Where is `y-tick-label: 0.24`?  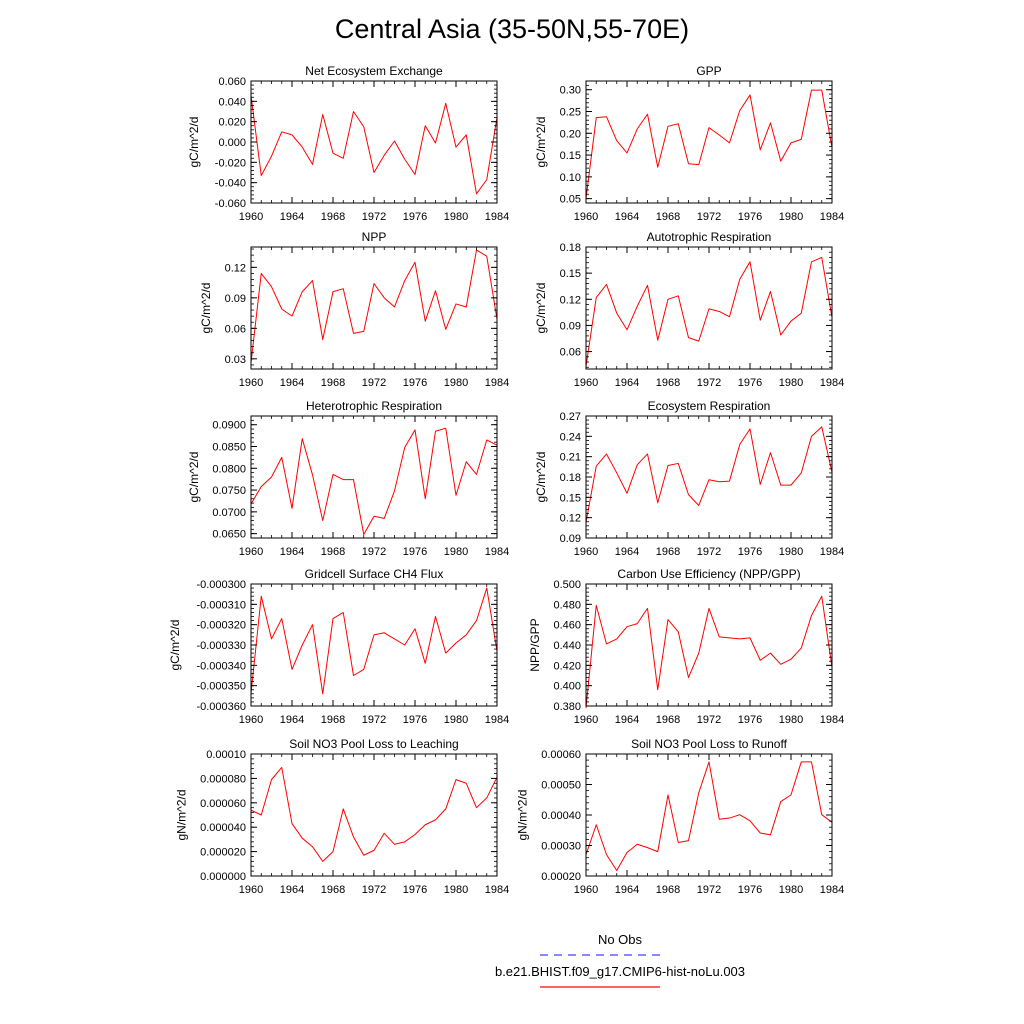
y-tick-label: 0.24 is located at coordinates (570, 437).